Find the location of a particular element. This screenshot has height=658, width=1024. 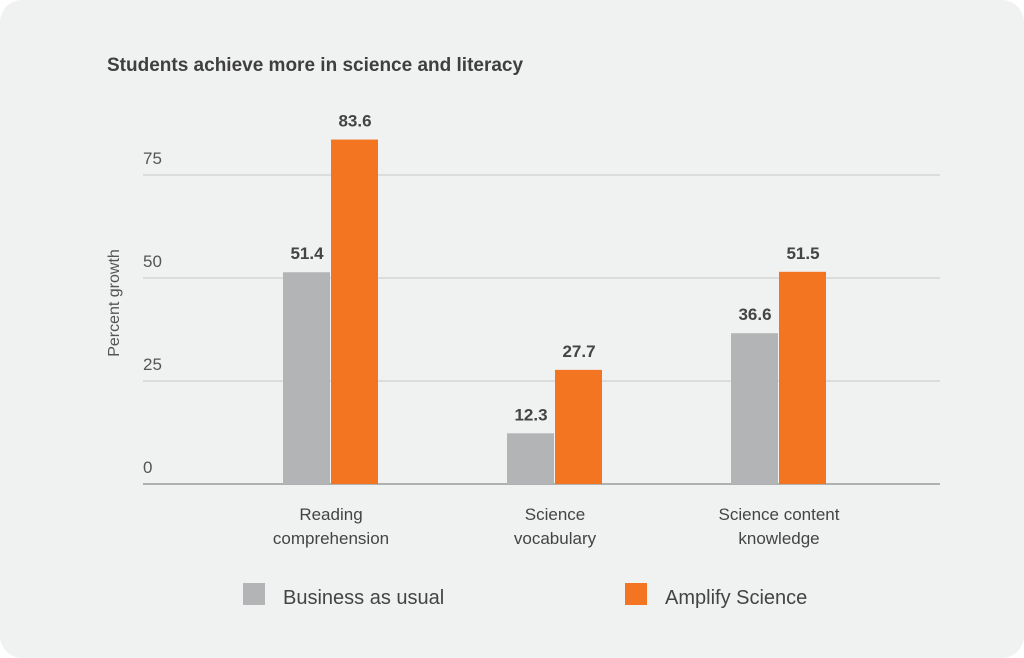

x-category-label: knowledge is located at coordinates (778, 538).